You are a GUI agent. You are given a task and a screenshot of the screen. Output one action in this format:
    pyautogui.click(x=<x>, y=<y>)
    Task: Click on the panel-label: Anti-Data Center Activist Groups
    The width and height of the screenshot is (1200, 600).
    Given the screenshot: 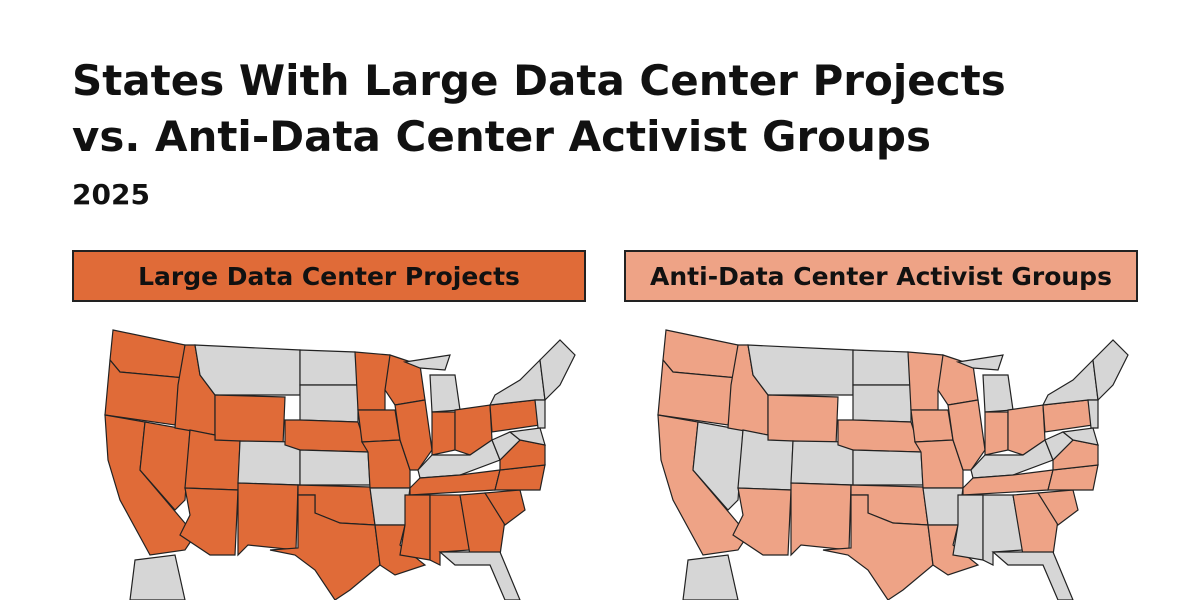 What is the action you would take?
    pyautogui.click(x=881, y=276)
    